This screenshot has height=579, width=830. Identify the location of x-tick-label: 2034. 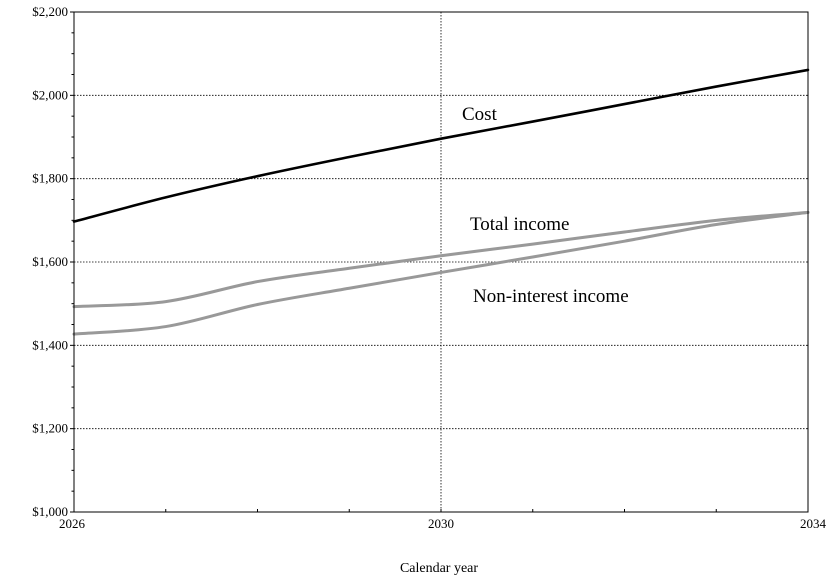
(813, 523).